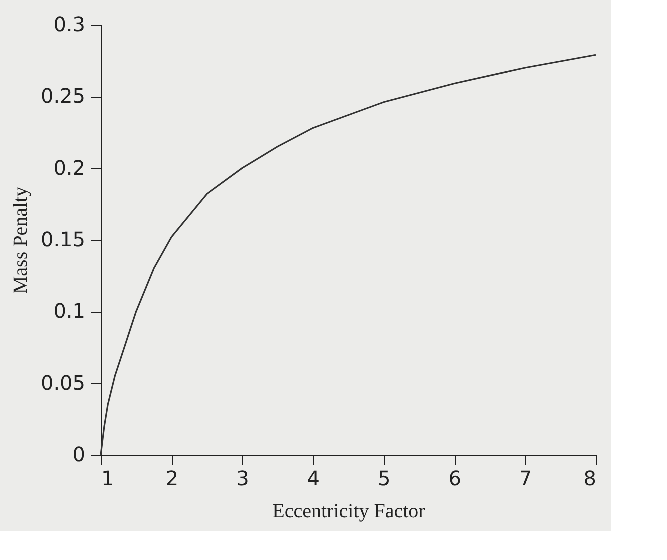 This screenshot has width=667, height=560. Describe the element at coordinates (384, 478) in the screenshot. I see `x-tick-label: 5` at that location.